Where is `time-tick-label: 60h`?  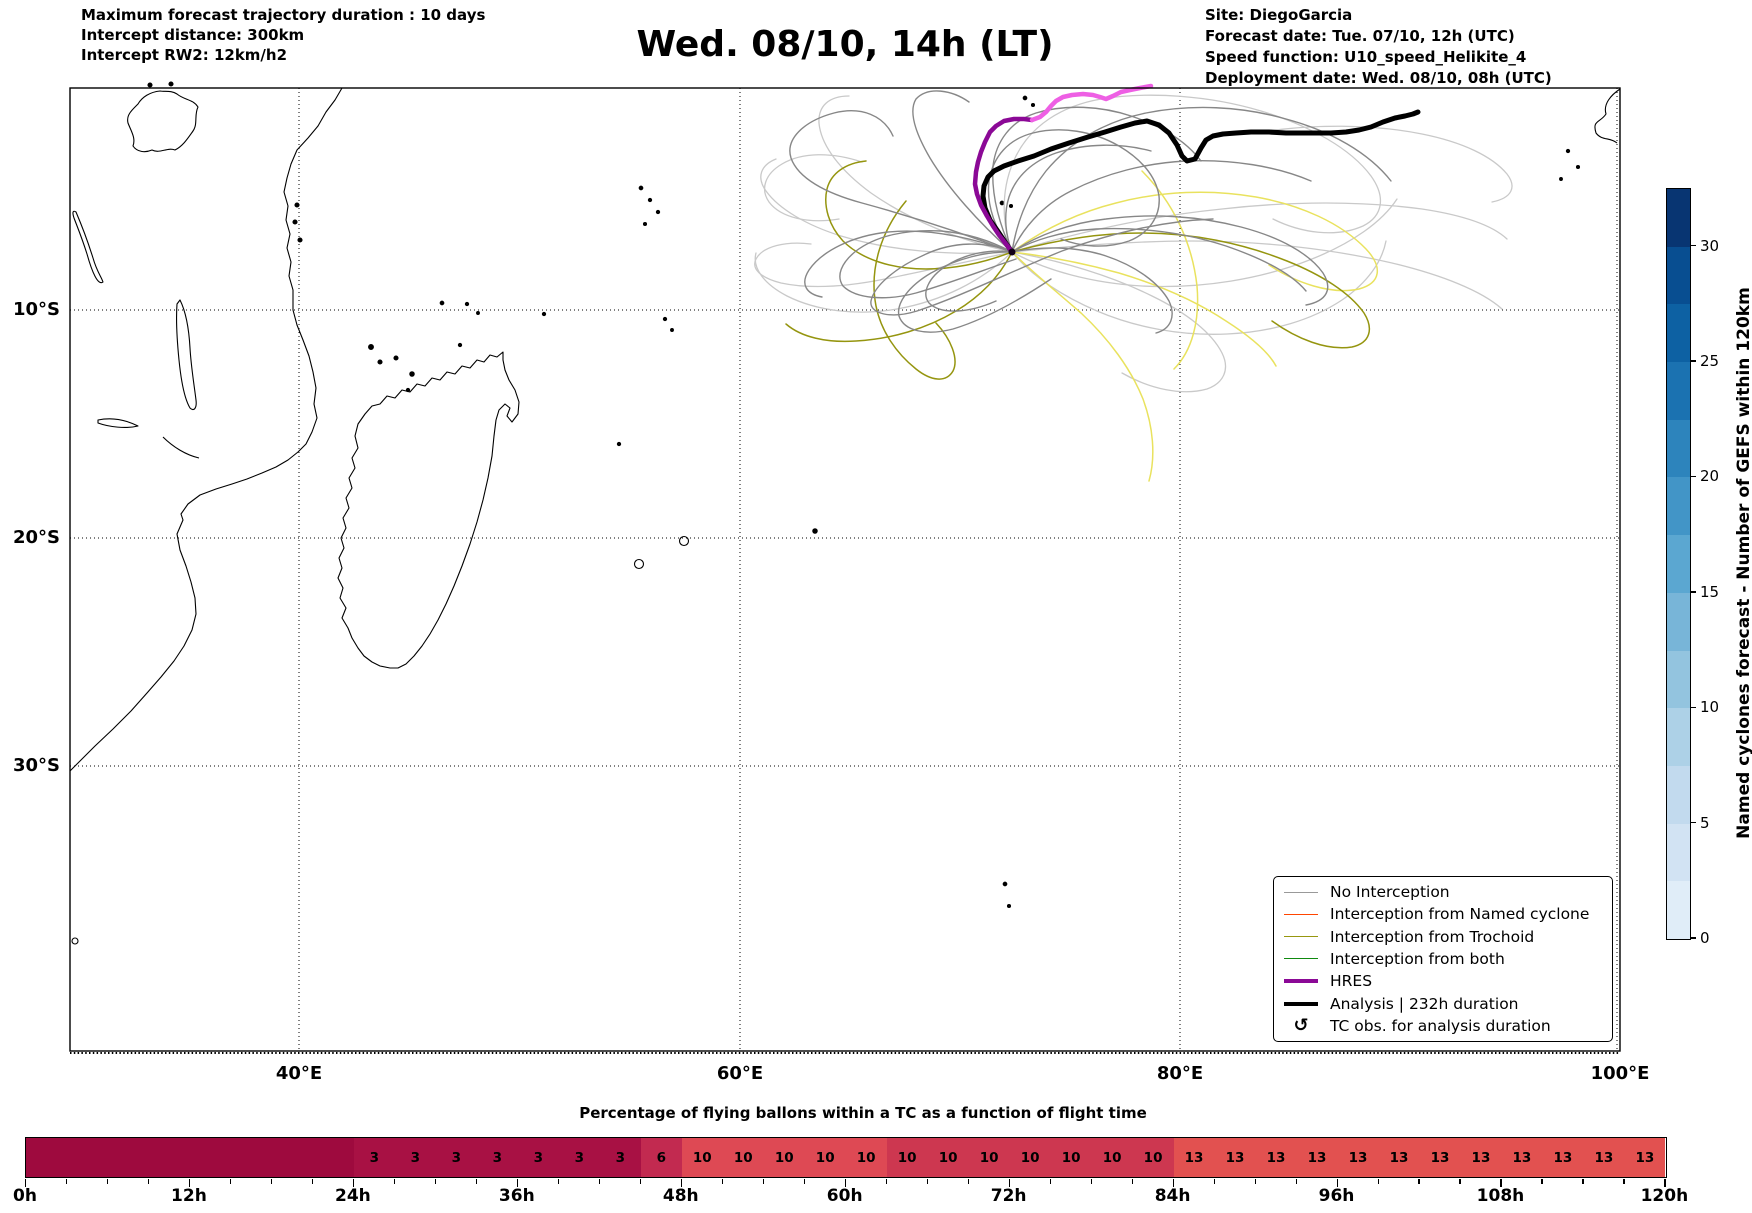 time-tick-label: 60h is located at coordinates (844, 1196).